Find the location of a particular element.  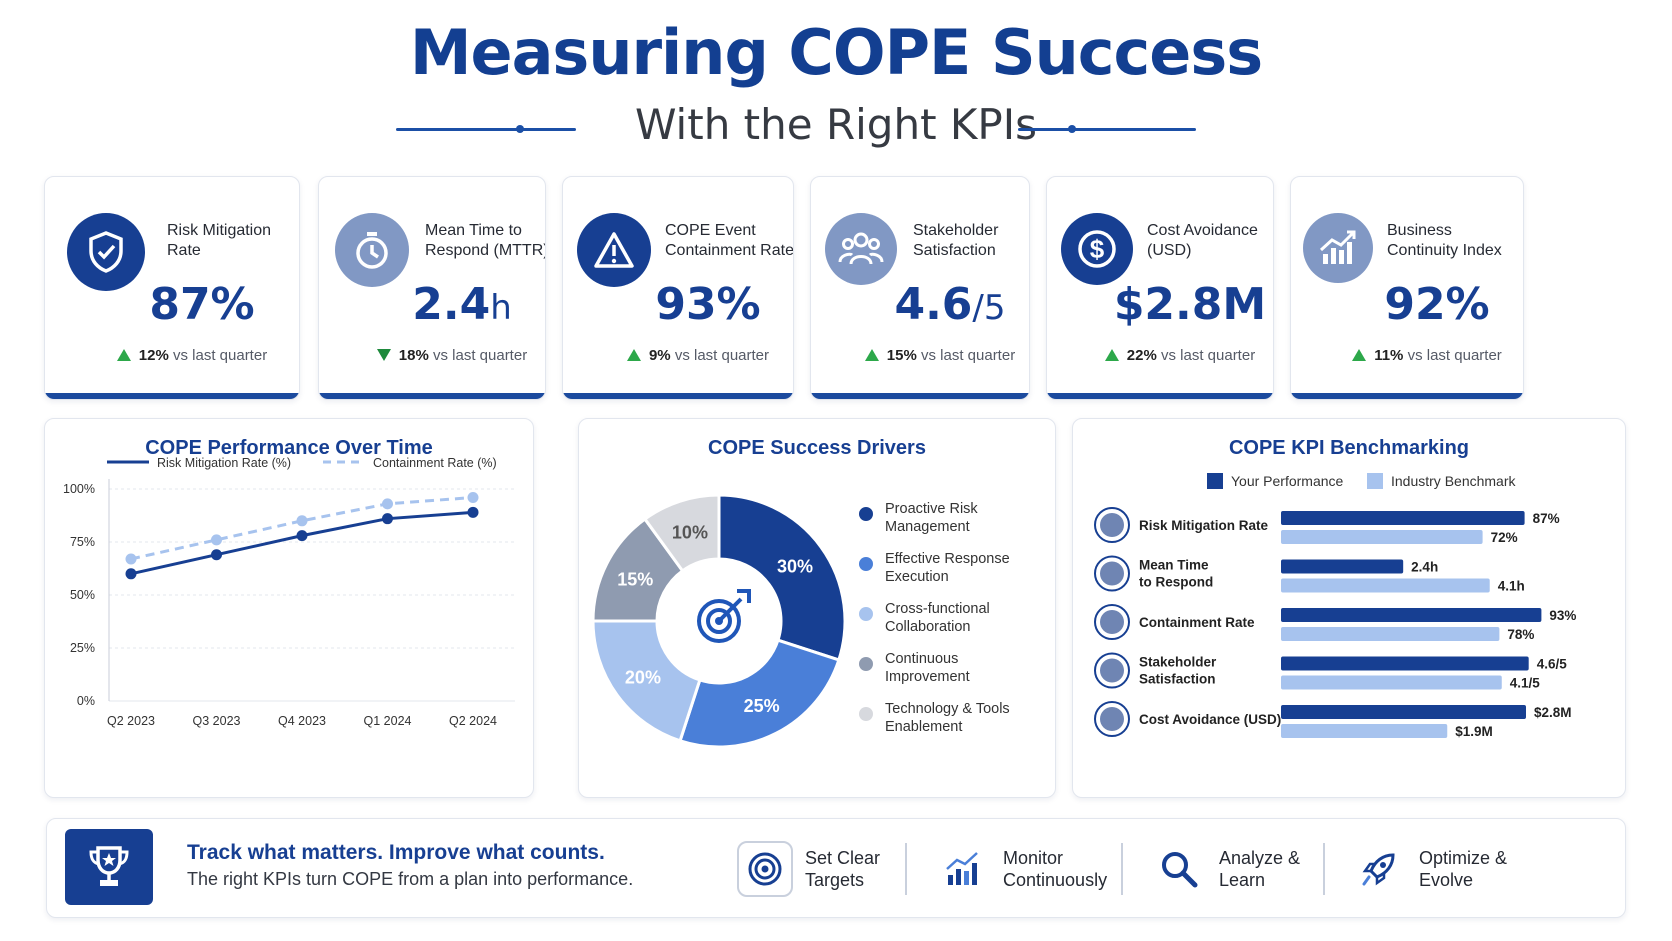

kpi-value: 2.4h is located at coordinates (462, 304).